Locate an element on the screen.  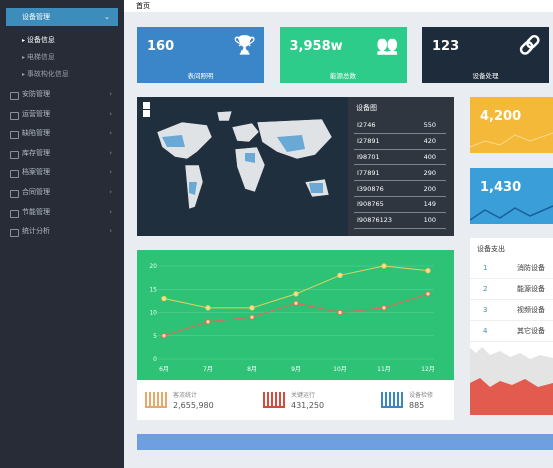
y-tick-label: 0 is located at coordinates (155, 359).